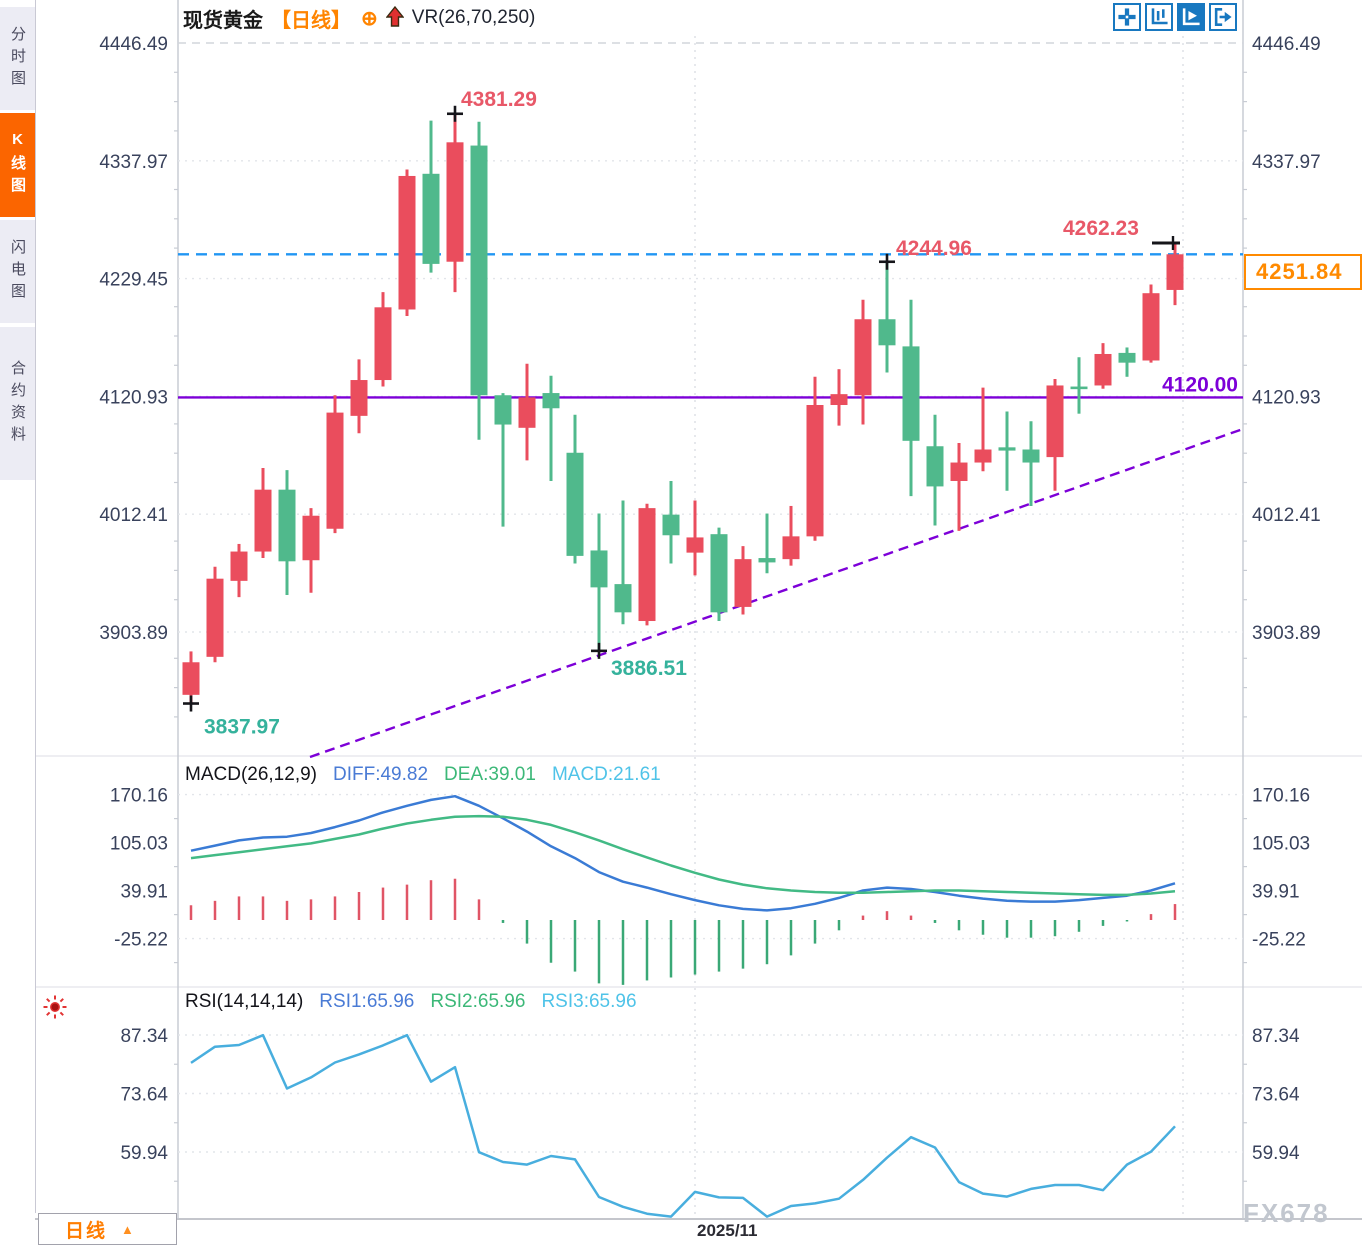  What do you see at coordinates (223, 20) in the screenshot?
I see `symbol-title: 现货黄金` at bounding box center [223, 20].